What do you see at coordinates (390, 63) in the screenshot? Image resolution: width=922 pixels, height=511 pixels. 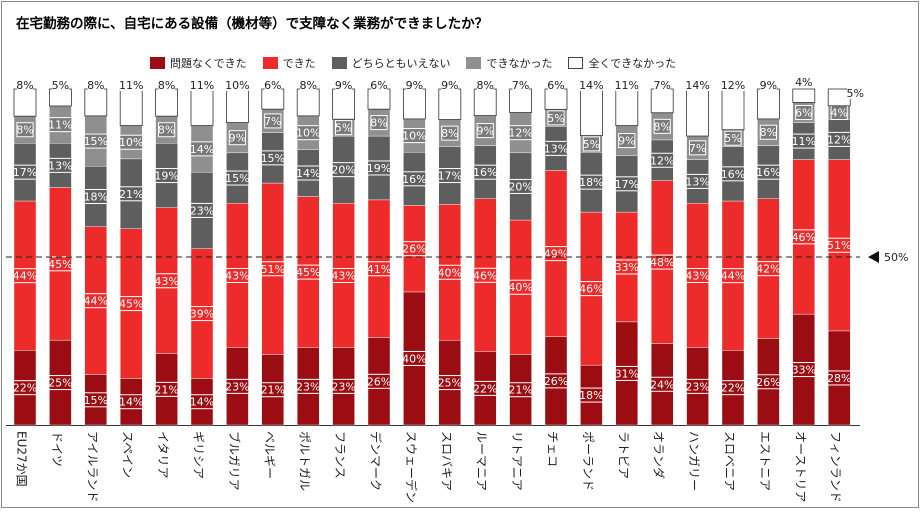 I see `legend-item: どちらともいえない` at bounding box center [390, 63].